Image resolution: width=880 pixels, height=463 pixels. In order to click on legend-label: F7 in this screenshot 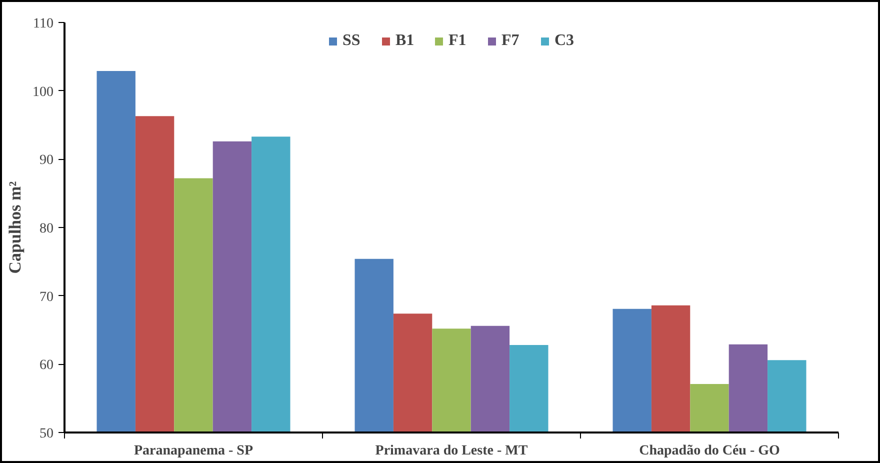, I will do `click(511, 41)`.